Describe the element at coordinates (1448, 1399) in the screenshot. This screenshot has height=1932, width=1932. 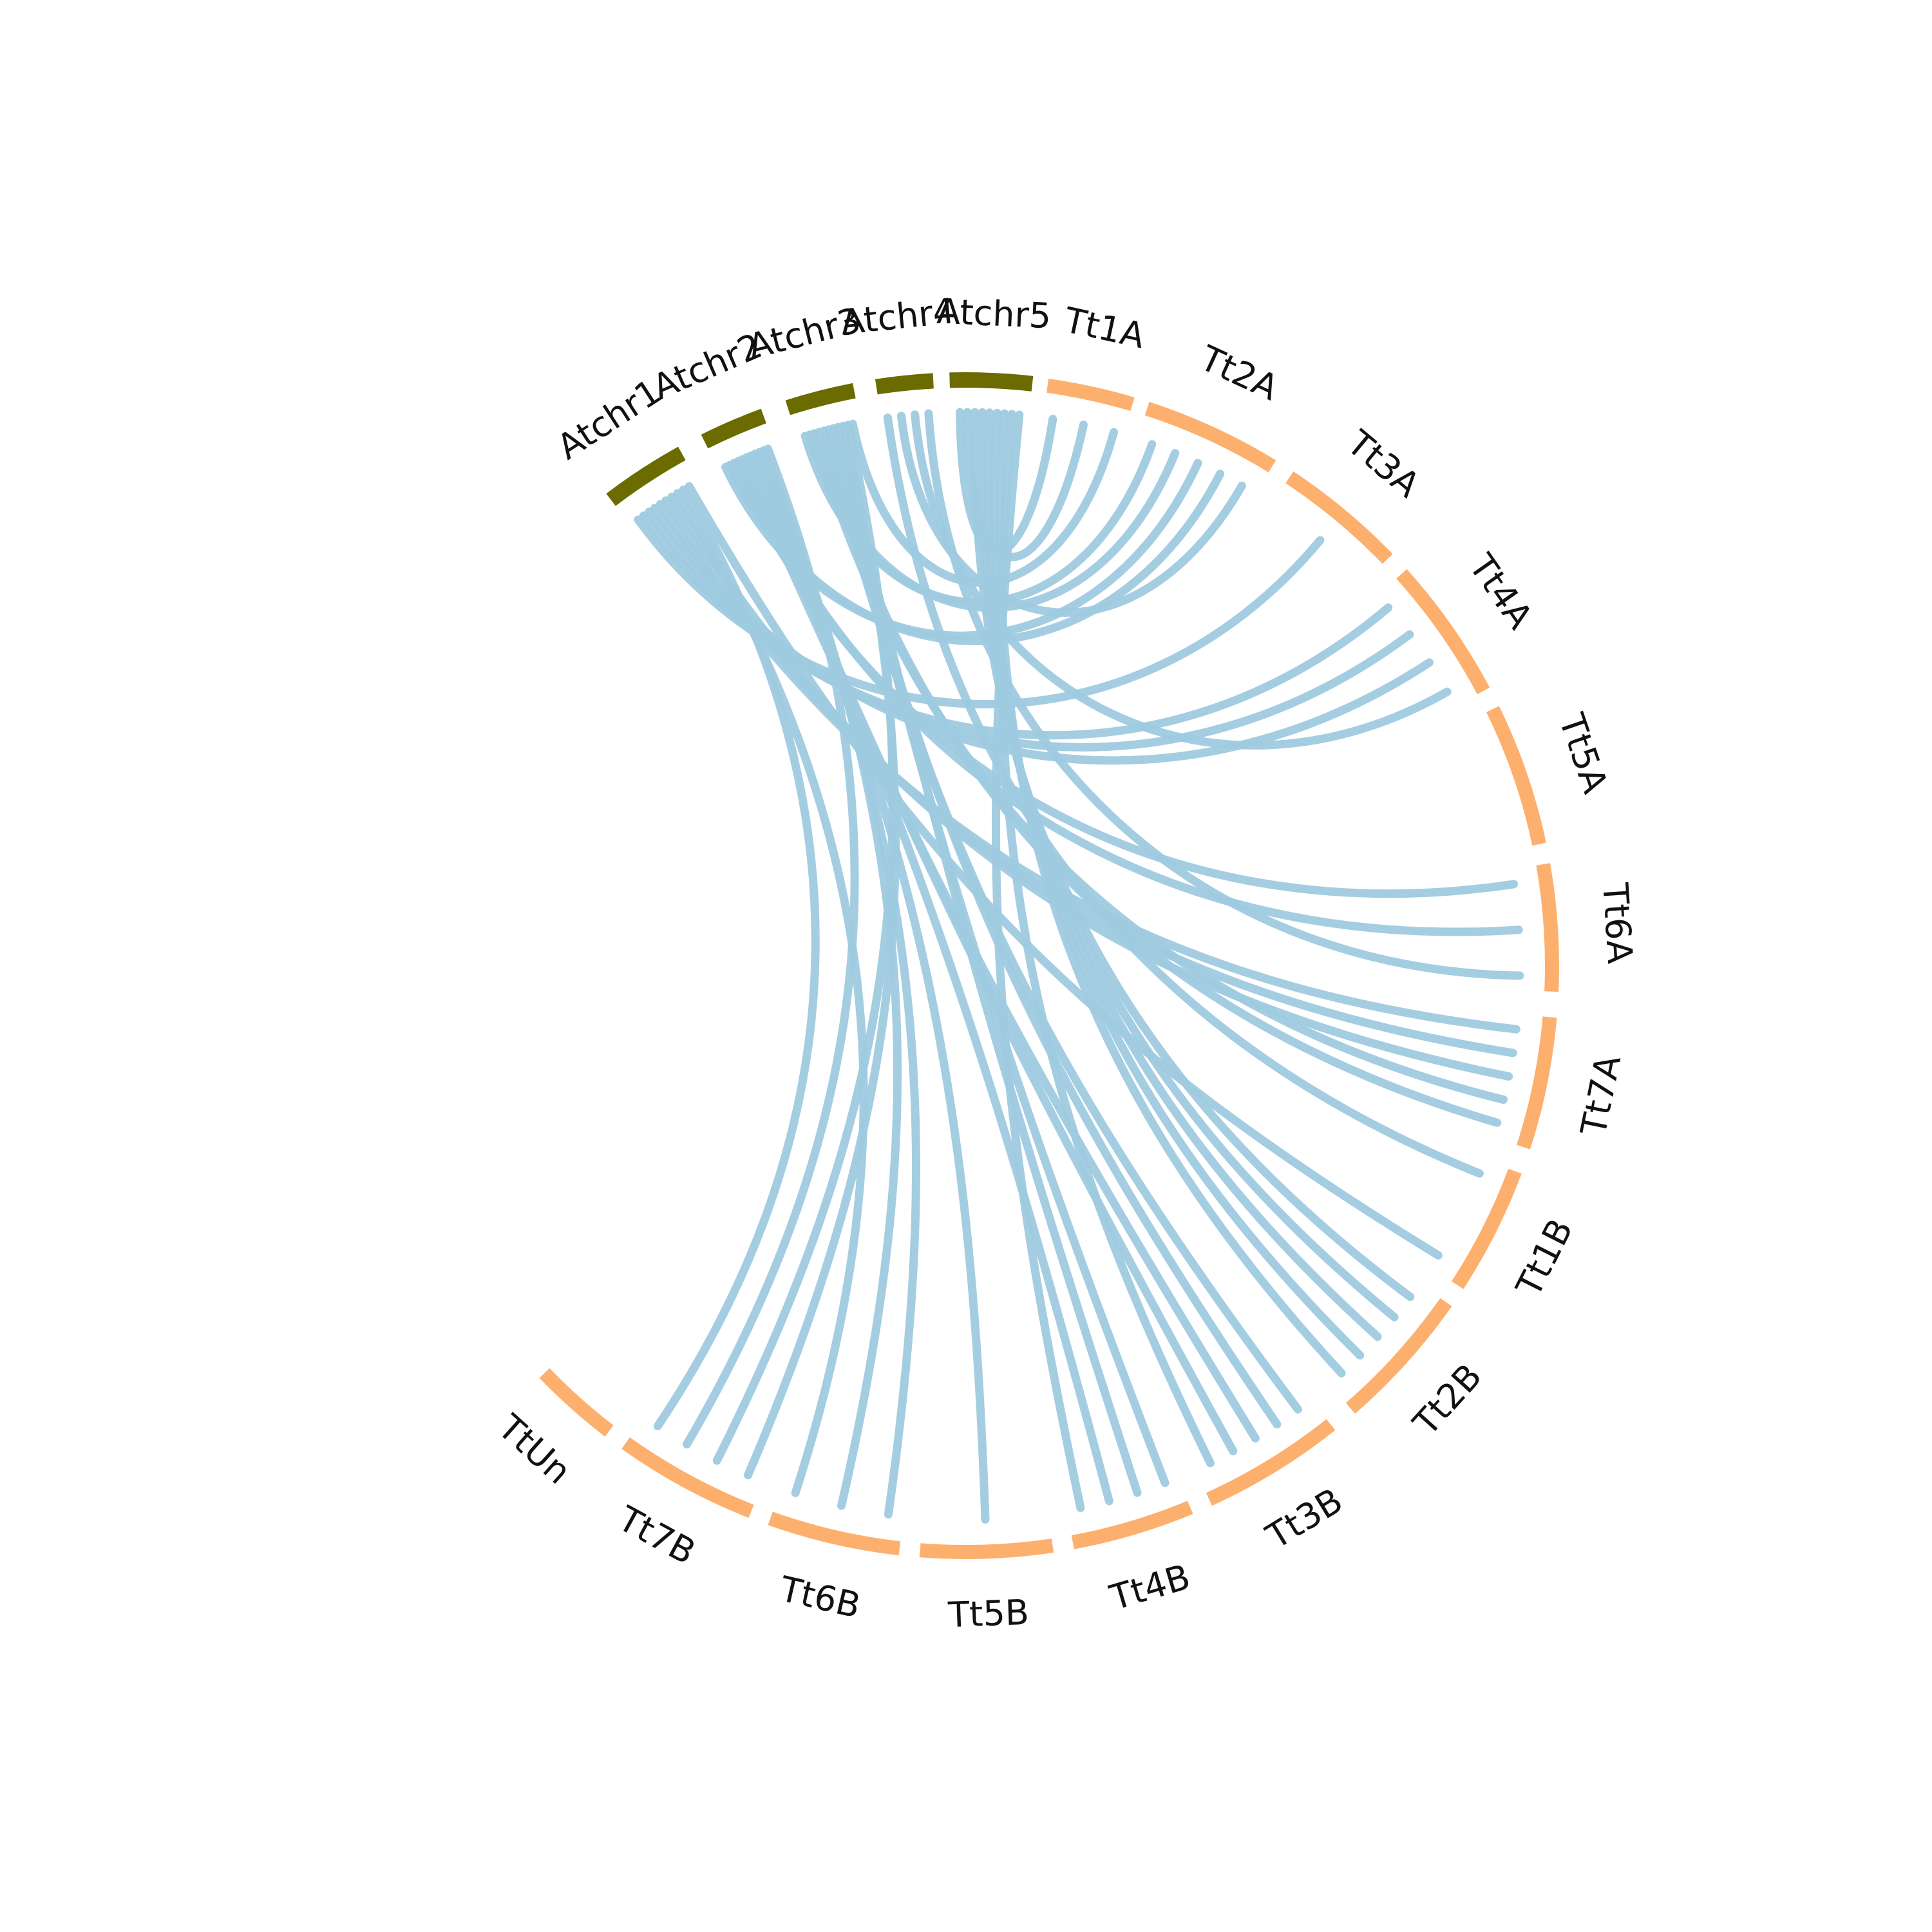
I see `segment-label-tt2b: Tt2B` at that location.